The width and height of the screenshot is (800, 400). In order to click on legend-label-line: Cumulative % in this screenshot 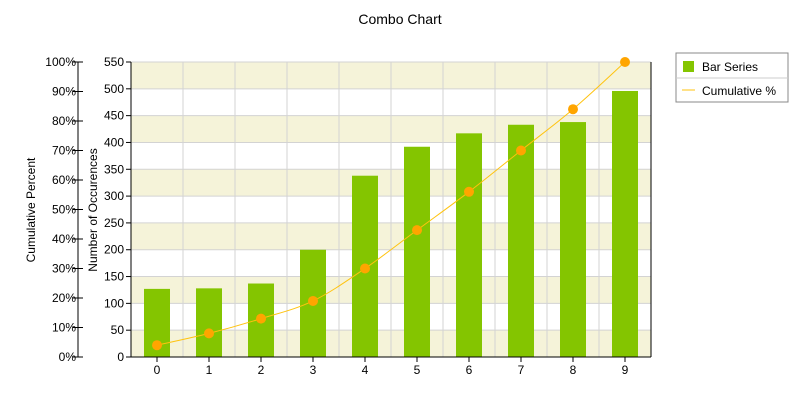, I will do `click(739, 91)`.